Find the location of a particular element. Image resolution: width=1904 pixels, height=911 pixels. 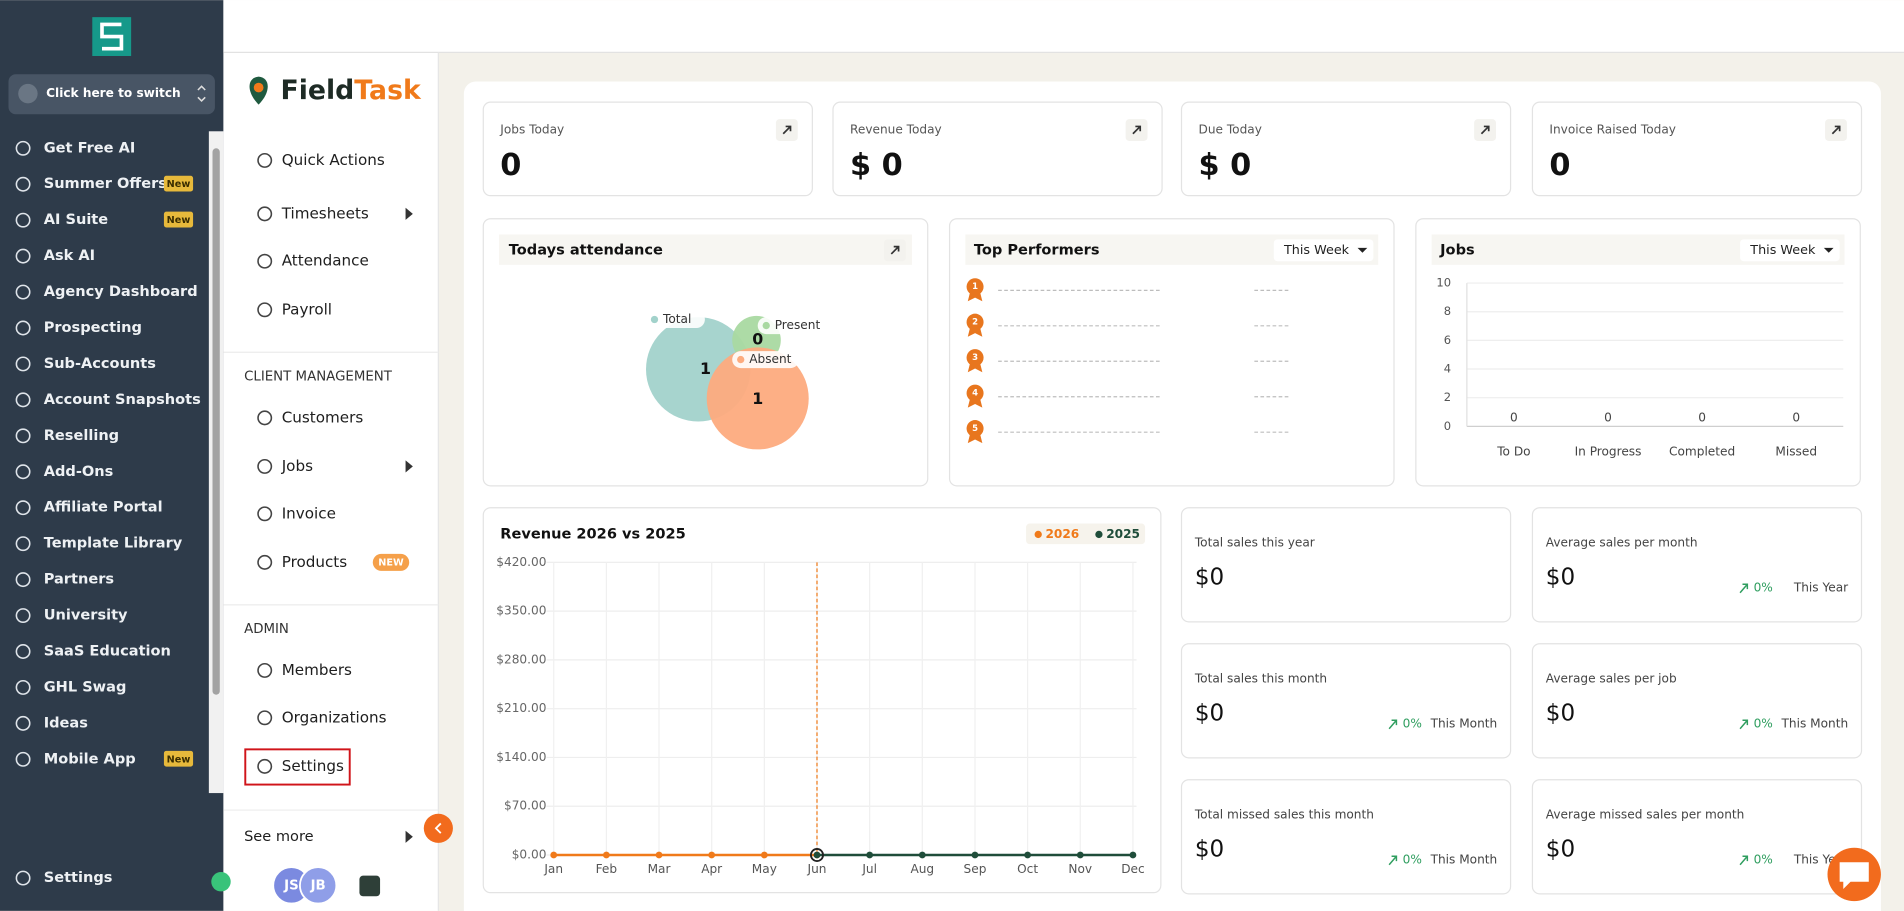

account-switcher is located at coordinates (111, 94).